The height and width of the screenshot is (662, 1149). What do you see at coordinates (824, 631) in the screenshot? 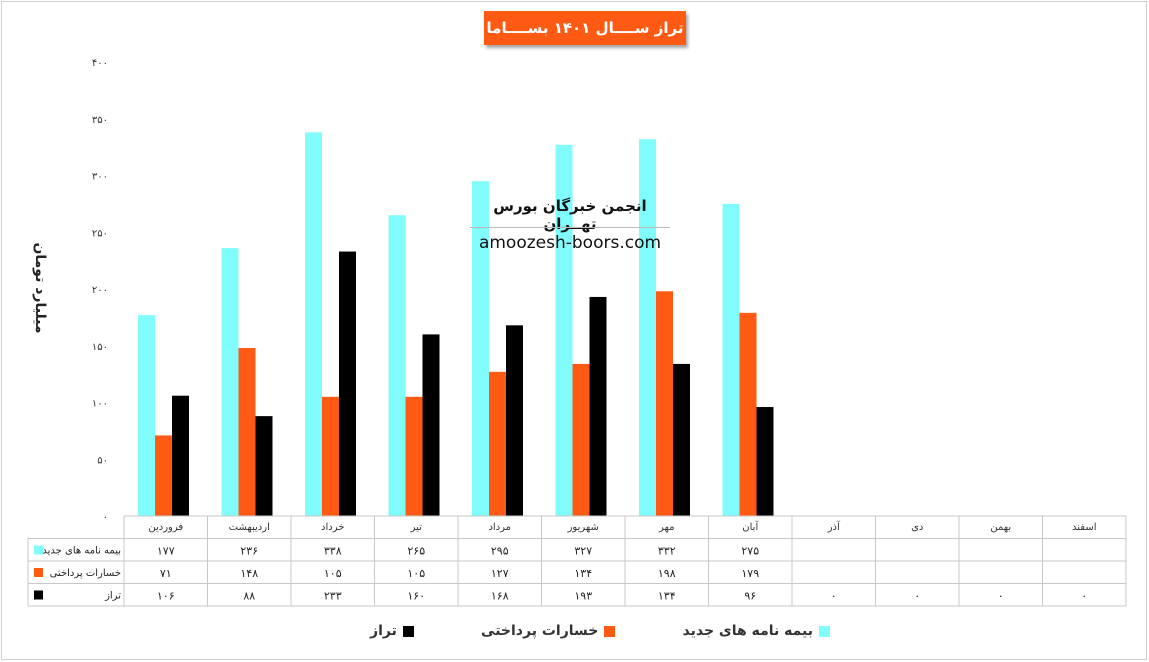
I see `legend-swatch-new-policies` at bounding box center [824, 631].